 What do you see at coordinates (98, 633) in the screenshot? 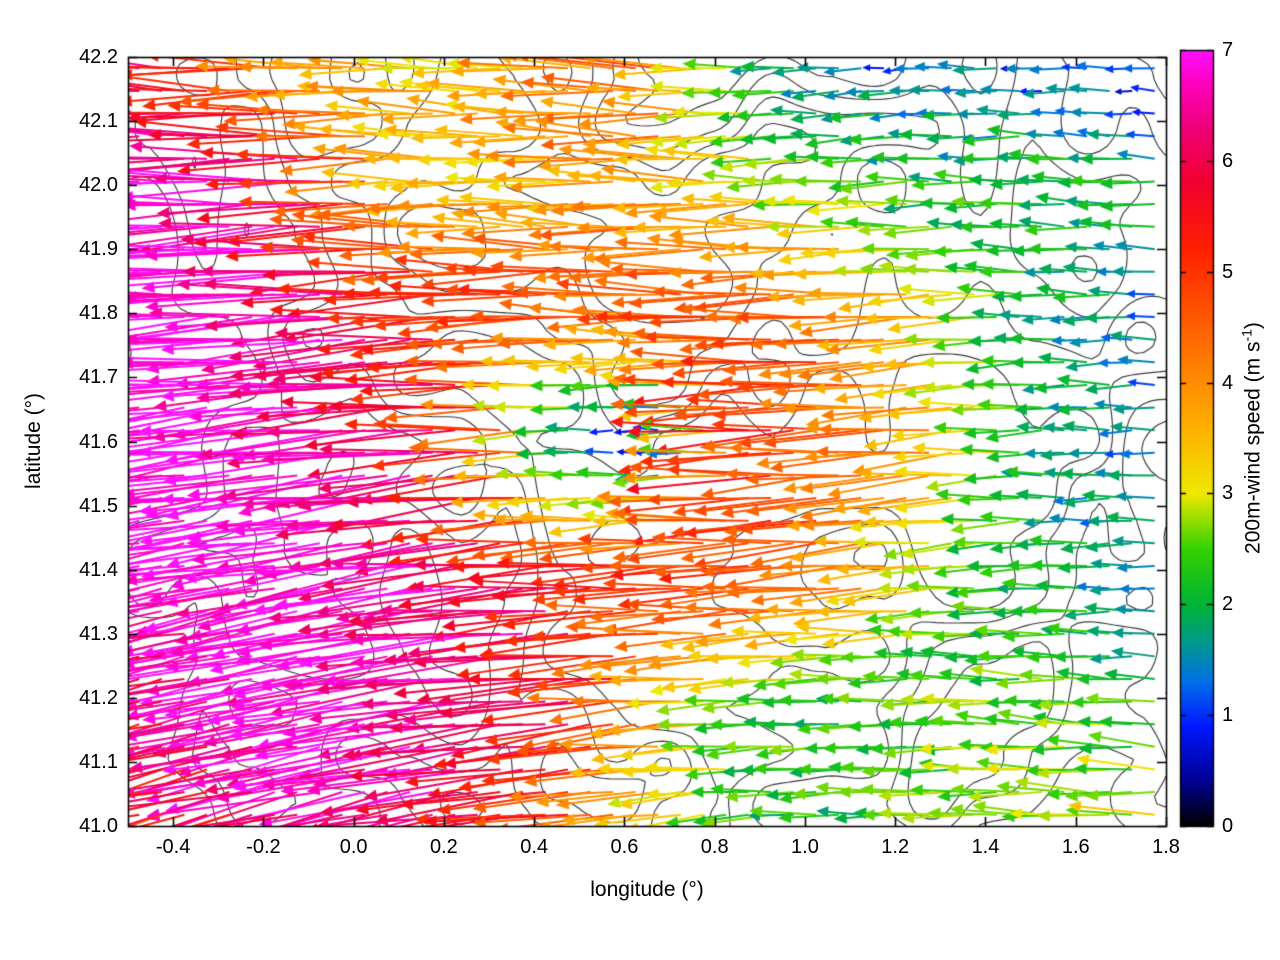
I see `y-tick-label: 41.3` at bounding box center [98, 633].